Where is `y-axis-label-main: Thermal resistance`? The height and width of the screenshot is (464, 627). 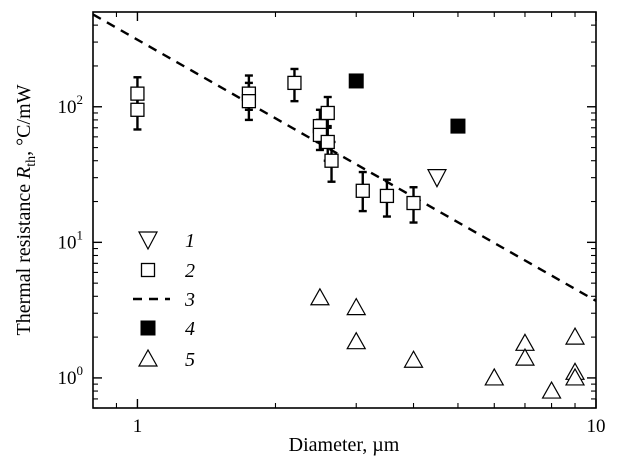
y-axis-label-main: Thermal resistance is located at coordinates (24, 257).